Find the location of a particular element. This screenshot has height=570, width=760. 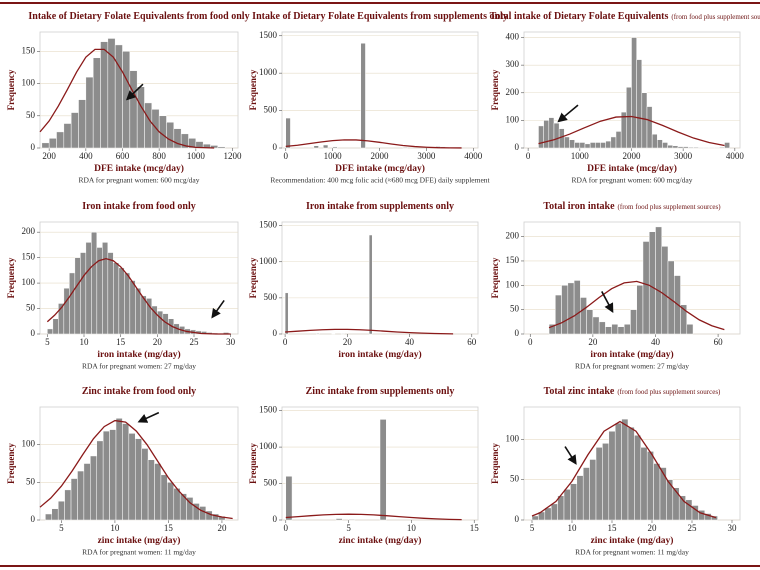

y-tick-label: 400 is located at coordinates (513, 37).